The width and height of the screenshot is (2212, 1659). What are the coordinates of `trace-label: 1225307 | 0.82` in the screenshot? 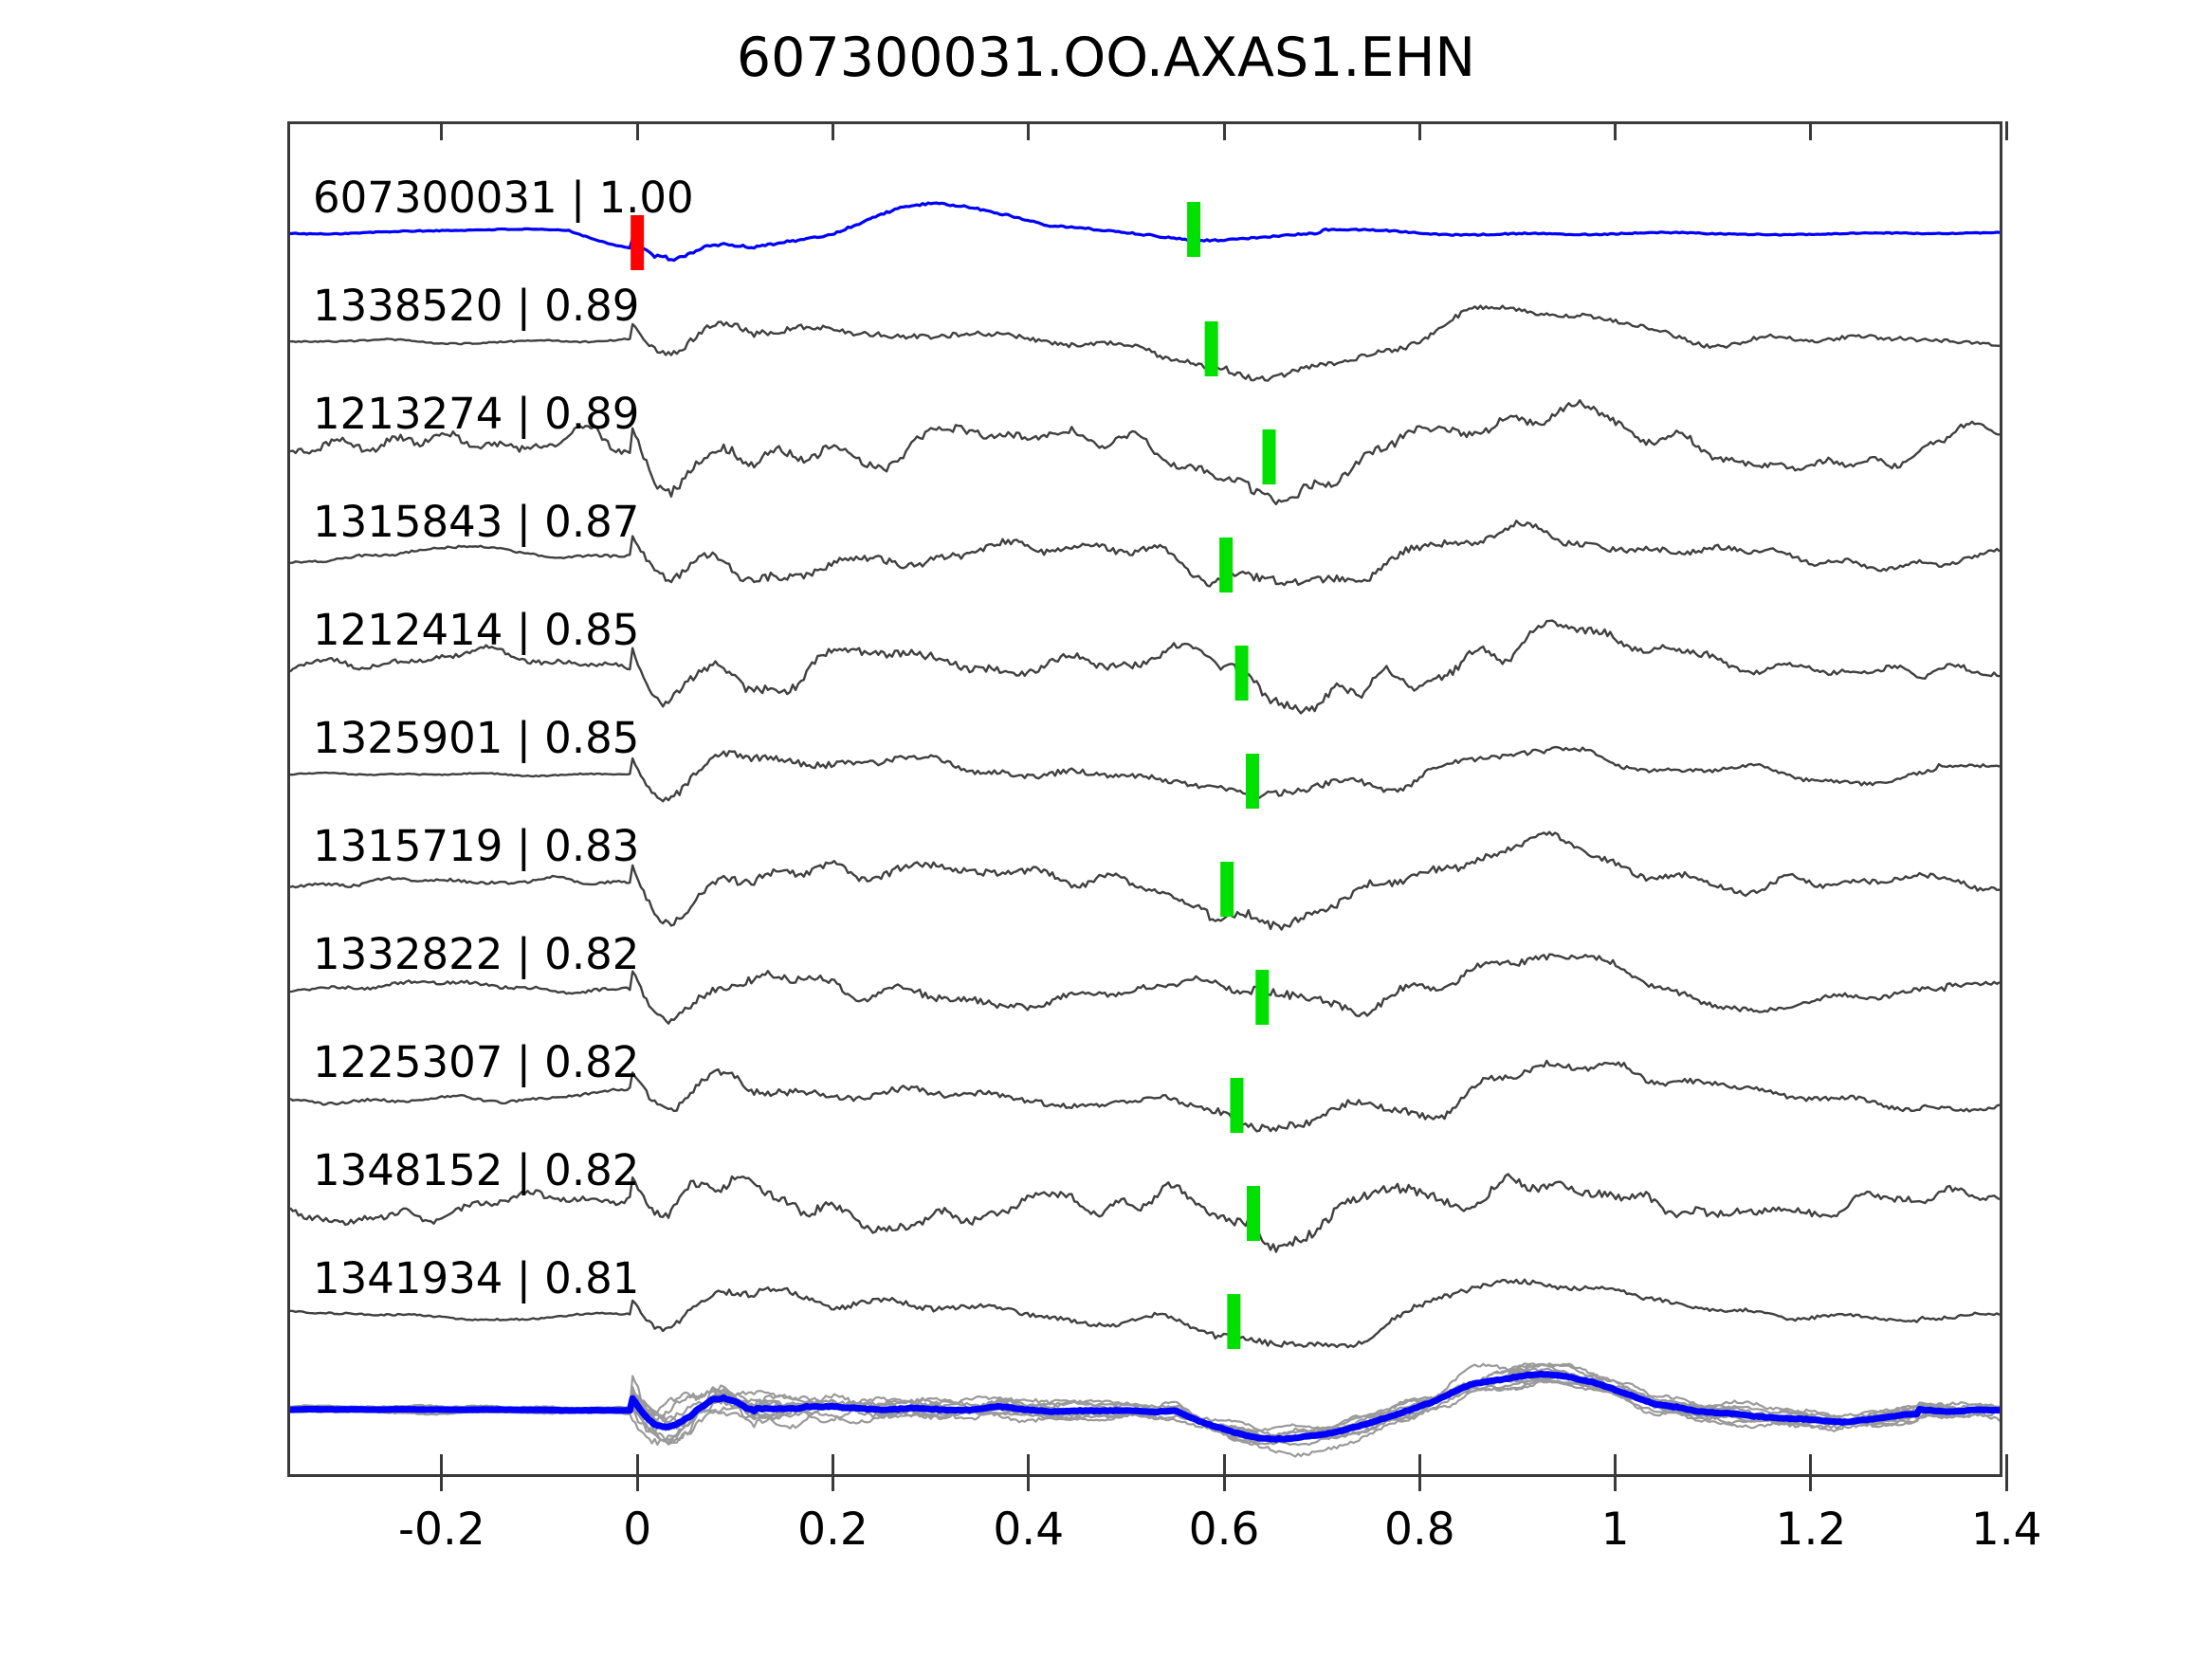 It's located at (476, 1062).